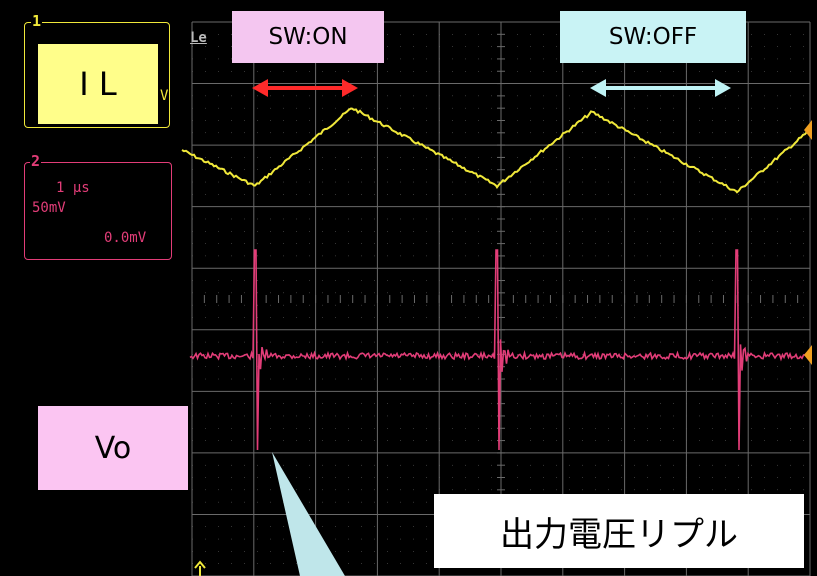 The width and height of the screenshot is (817, 576). What do you see at coordinates (98, 211) in the screenshot?
I see `channel2-panel` at bounding box center [98, 211].